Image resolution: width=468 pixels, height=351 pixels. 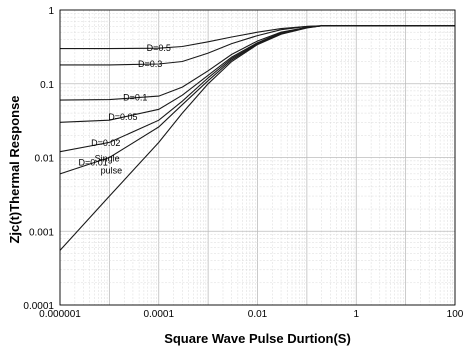 I want to click on y-tick-label: 0.001, so click(x=41, y=232).